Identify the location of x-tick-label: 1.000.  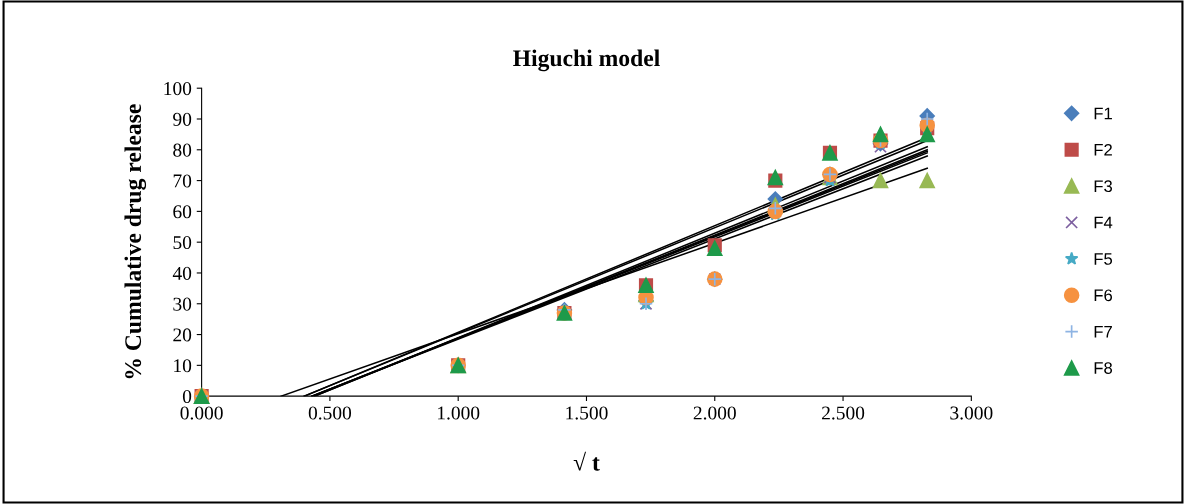
(459, 413).